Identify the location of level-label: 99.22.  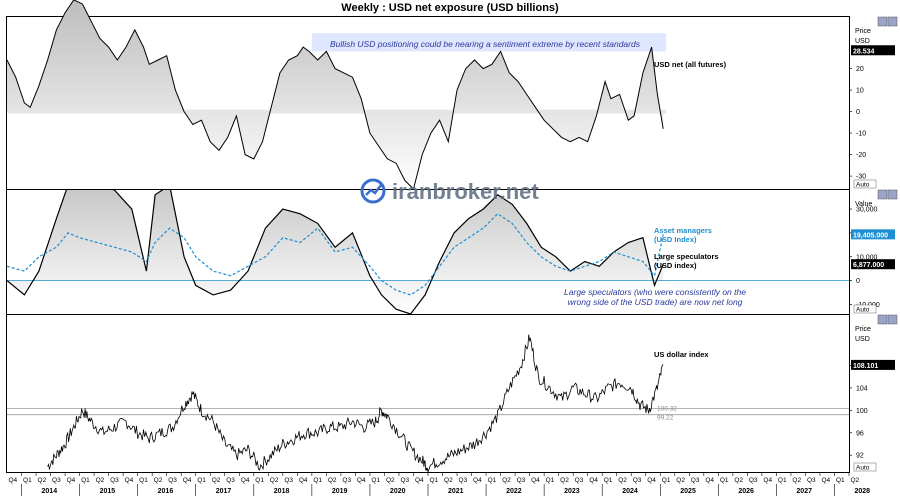
(665, 418).